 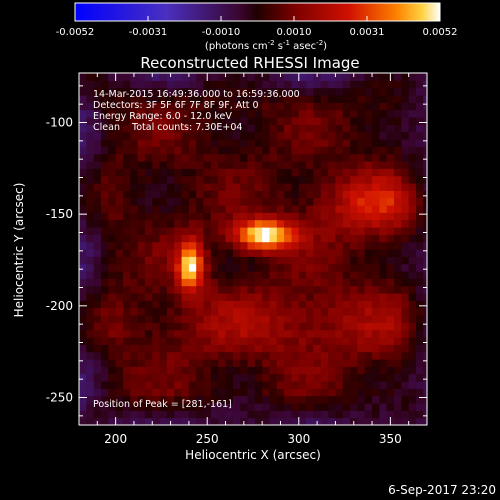 I want to click on peak-position-label: Position of Peak = [281,-161], so click(x=162, y=404).